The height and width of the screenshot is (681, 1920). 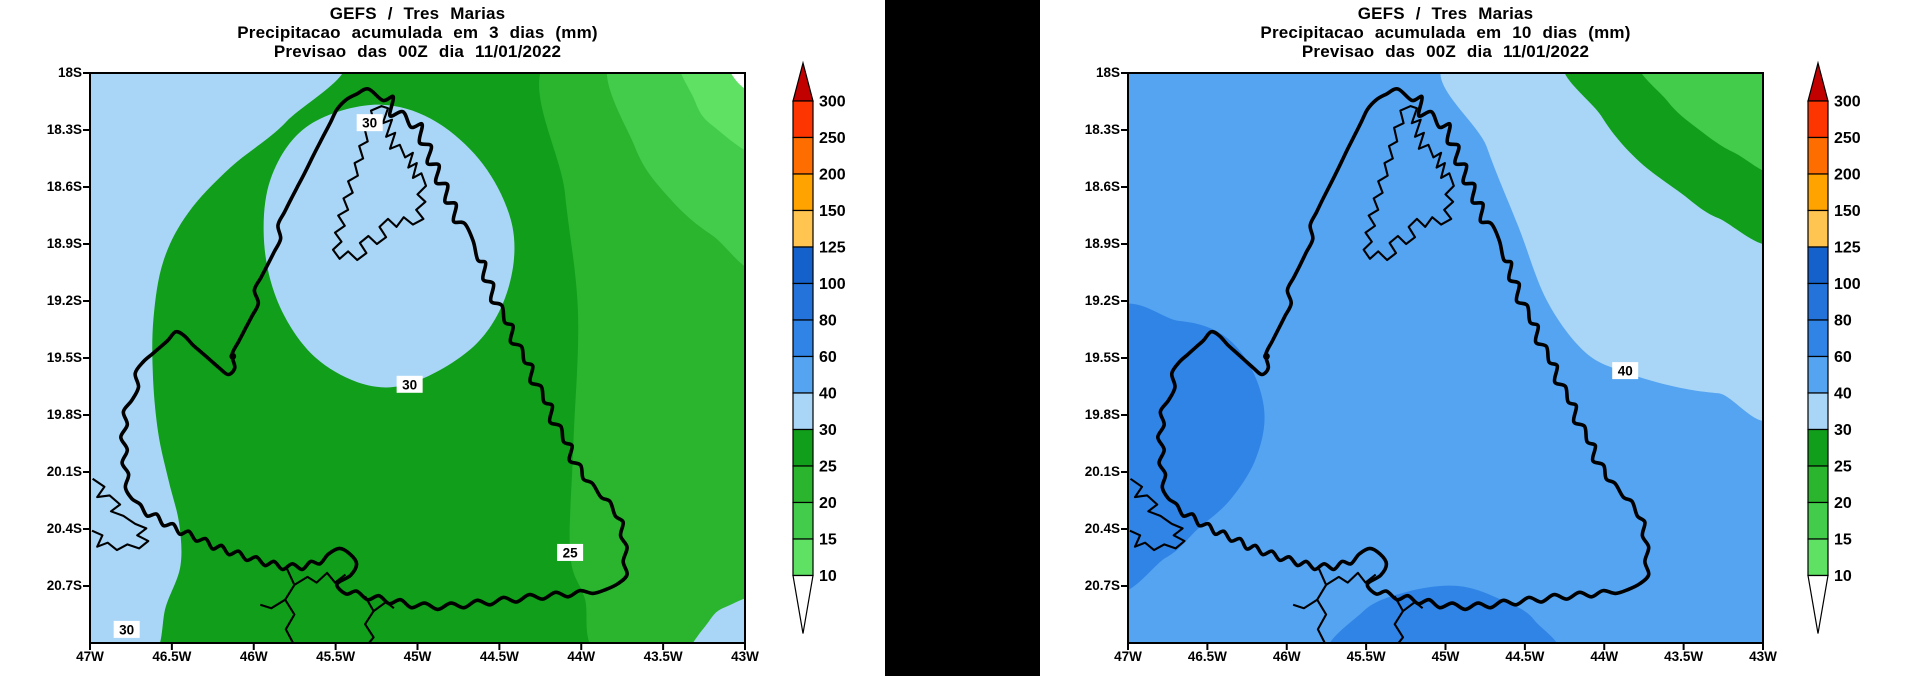 I want to click on colorbar-tick-label: 80, so click(x=1843, y=321).